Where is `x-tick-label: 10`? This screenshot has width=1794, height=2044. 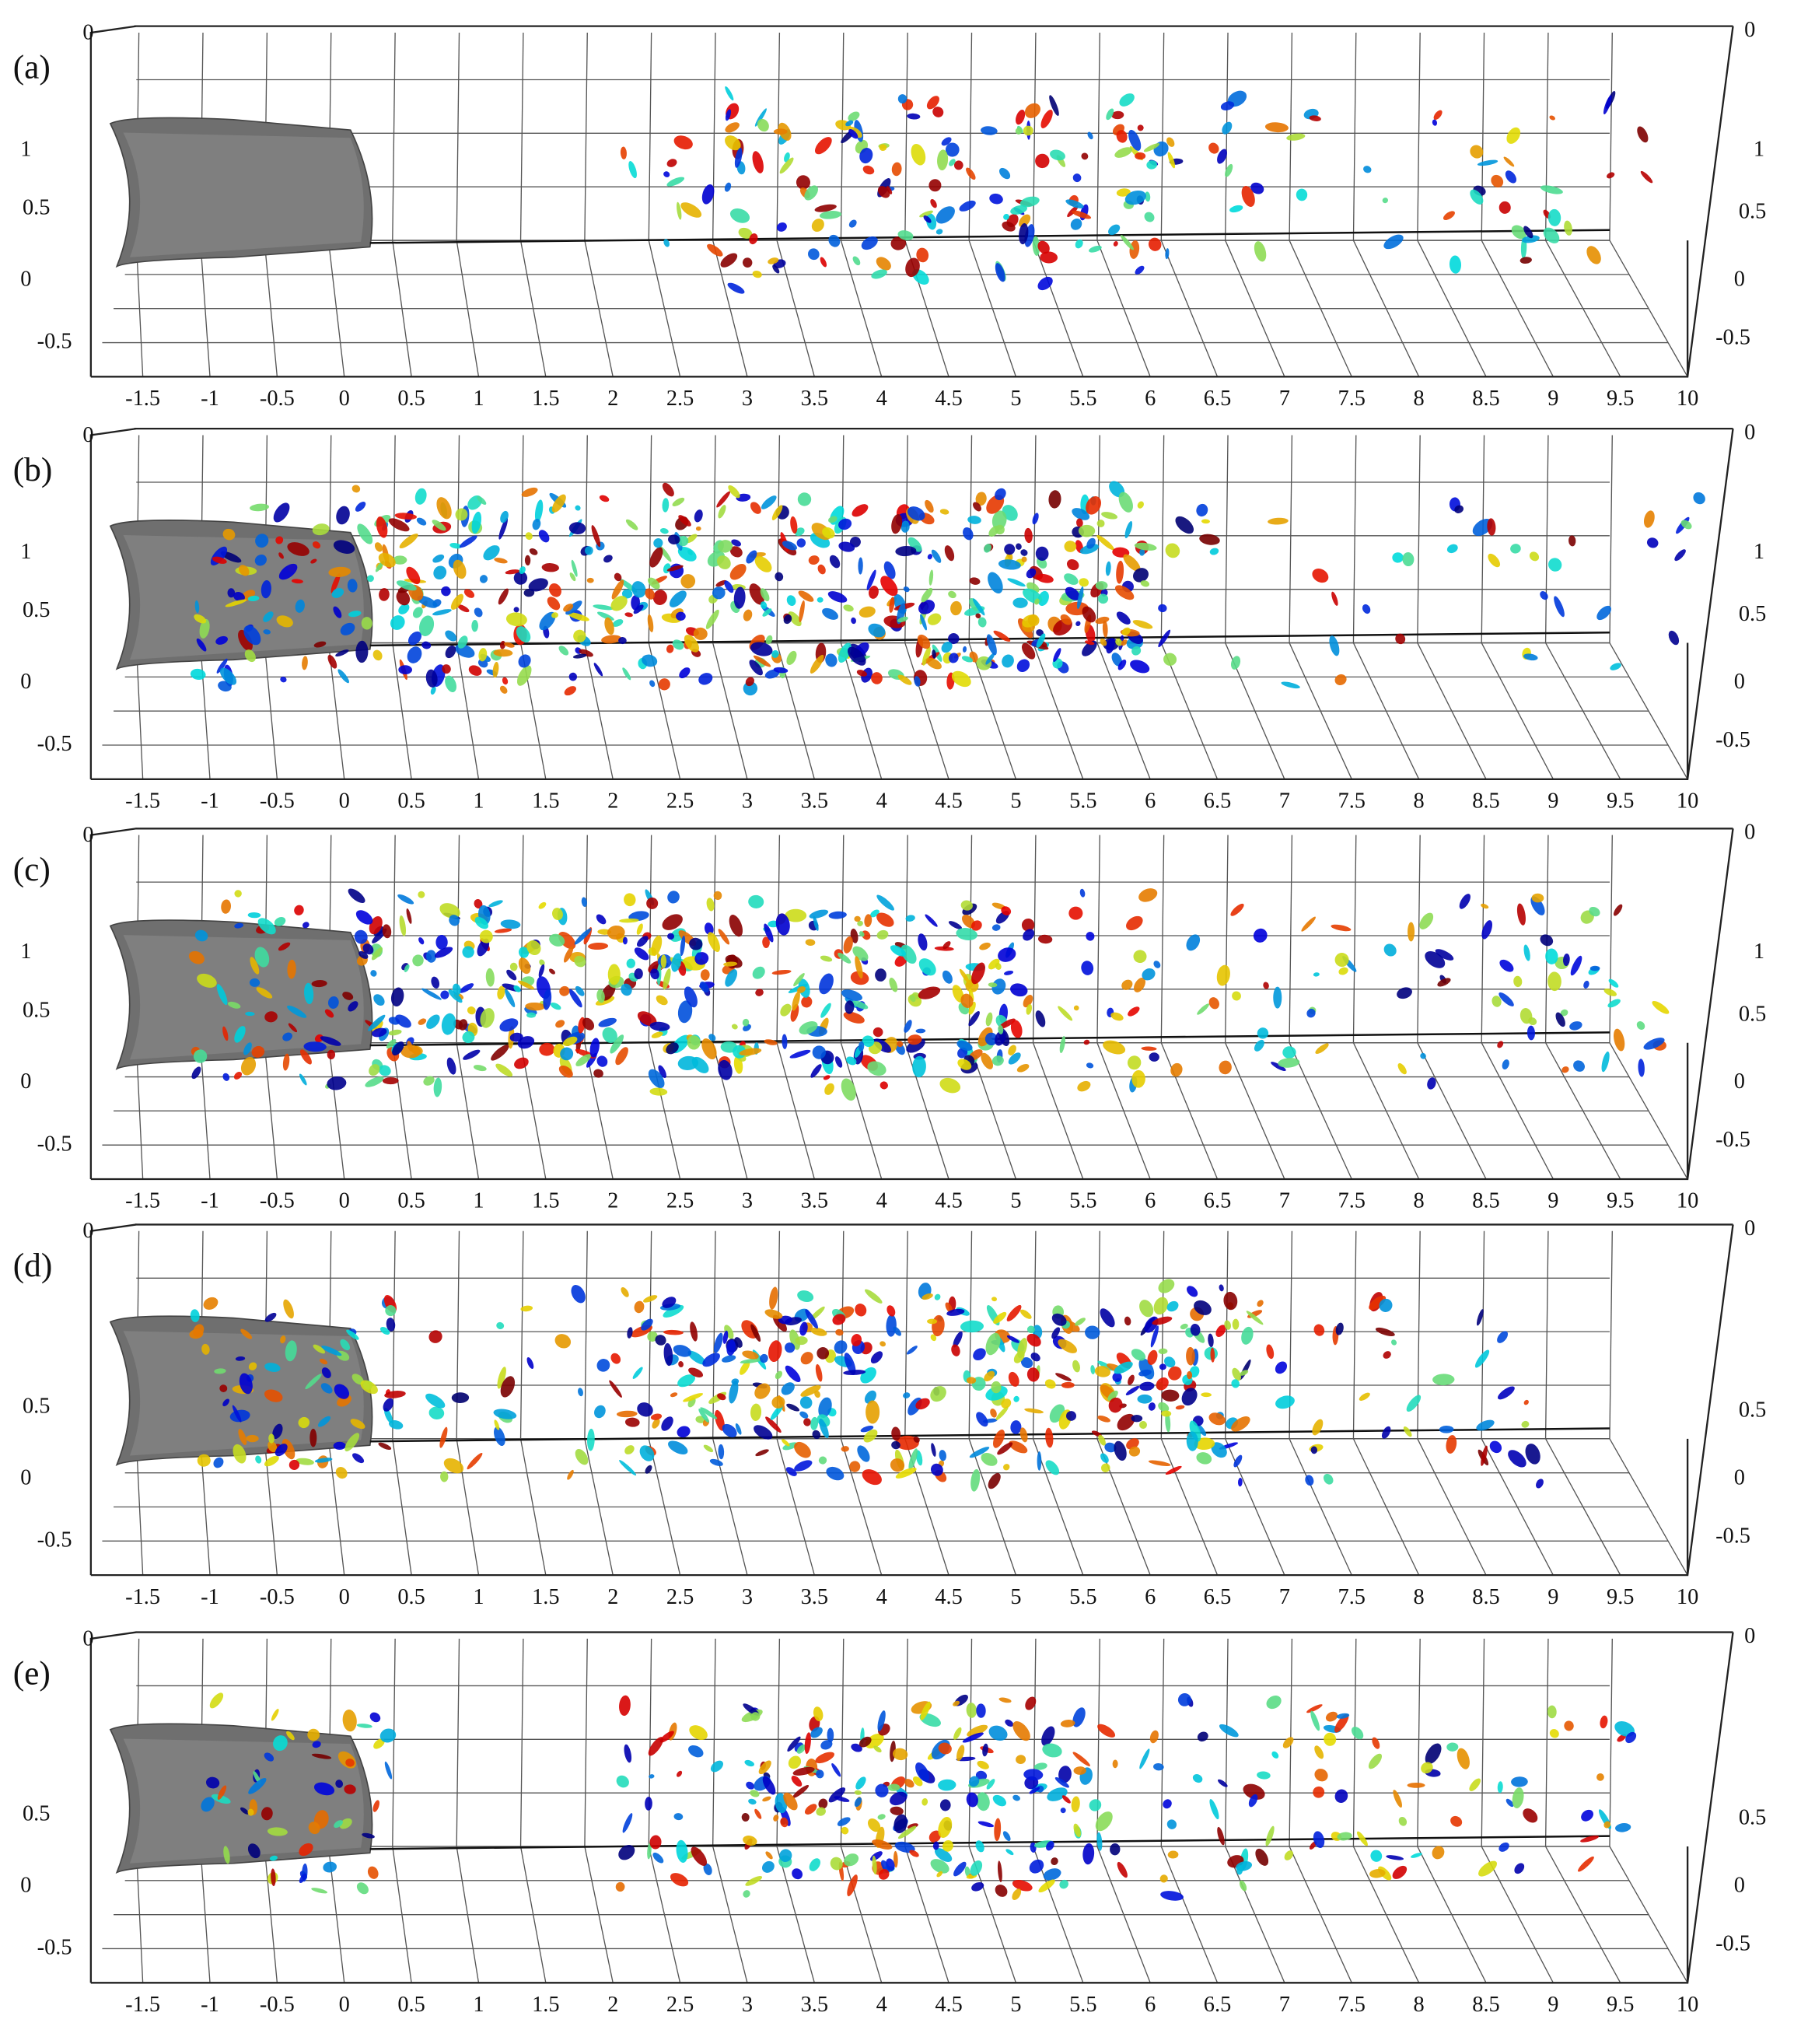 x-tick-label: 10 is located at coordinates (1687, 399).